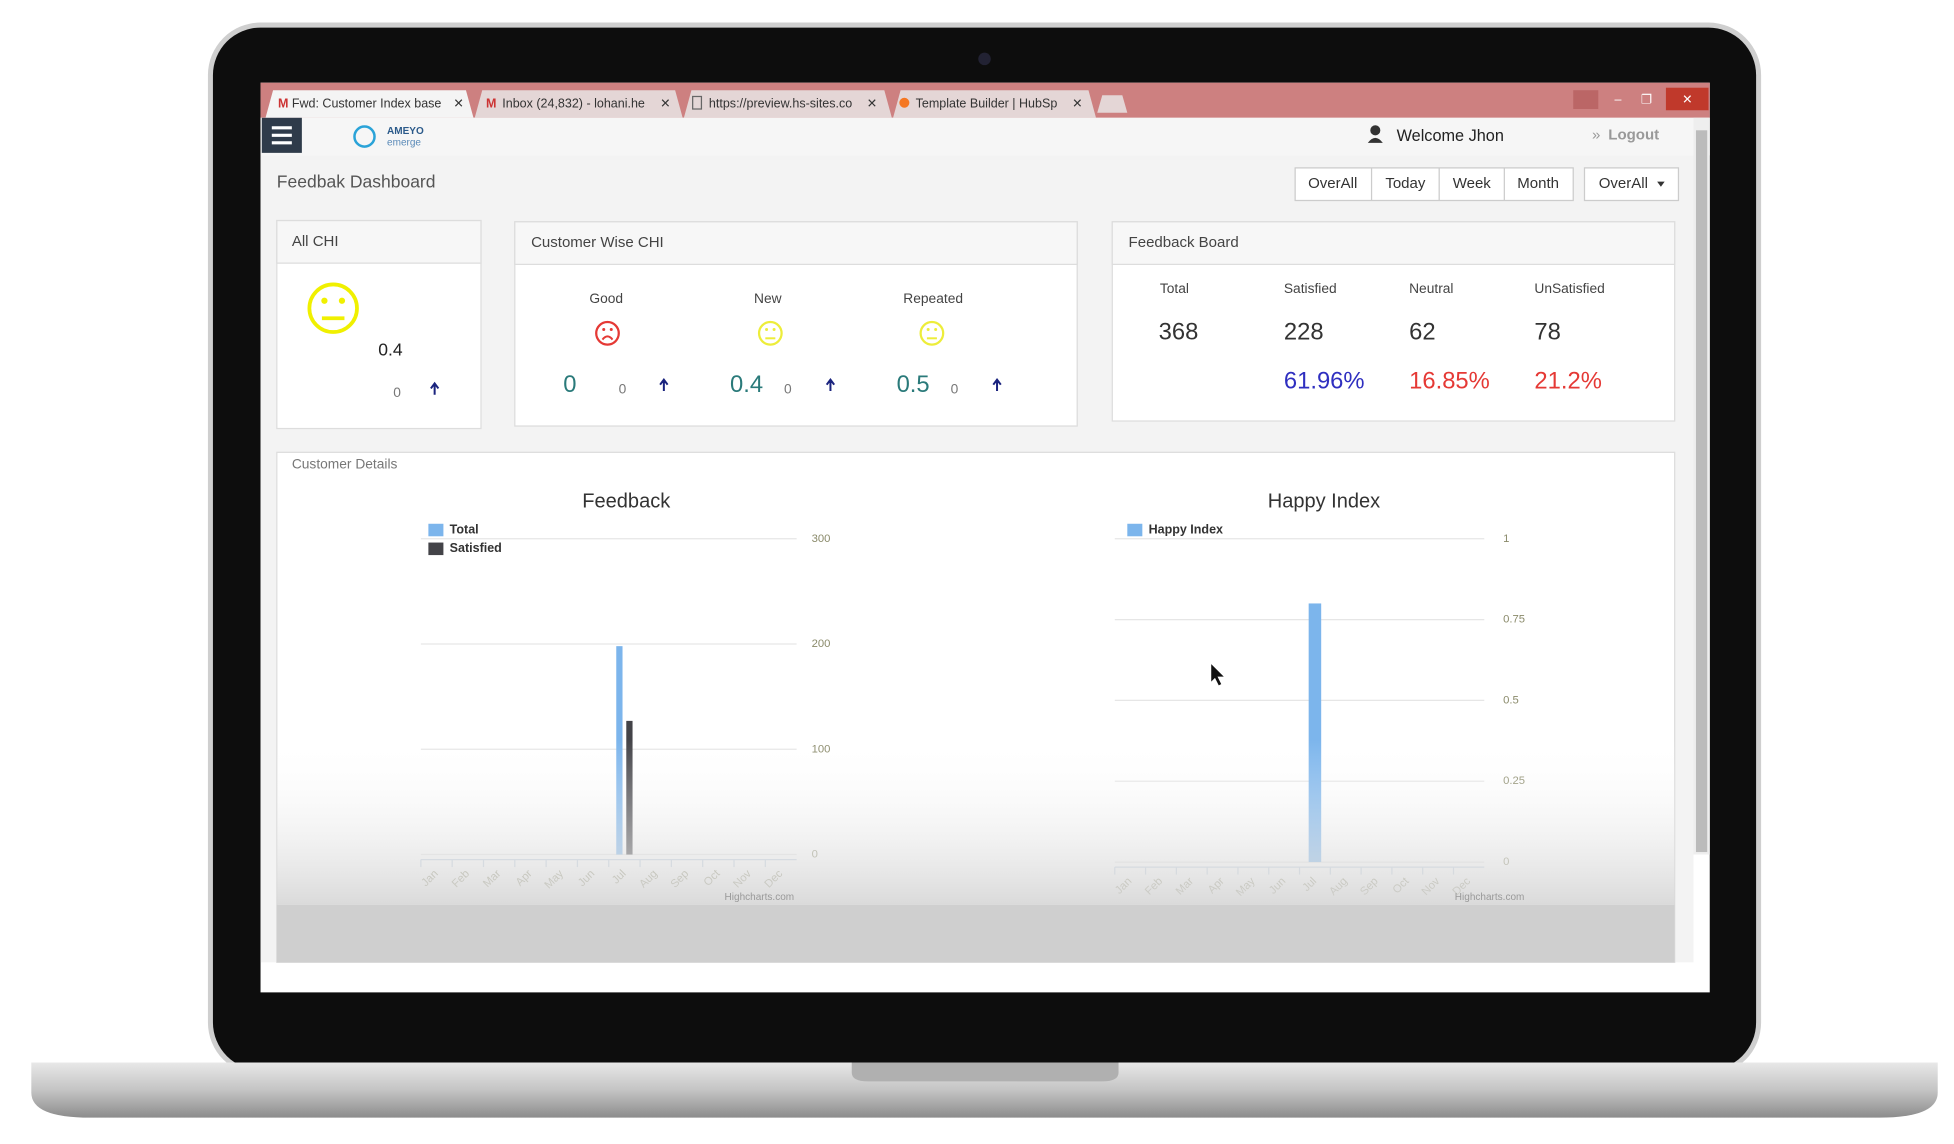  What do you see at coordinates (821, 644) in the screenshot?
I see `y-tick-label: 200` at bounding box center [821, 644].